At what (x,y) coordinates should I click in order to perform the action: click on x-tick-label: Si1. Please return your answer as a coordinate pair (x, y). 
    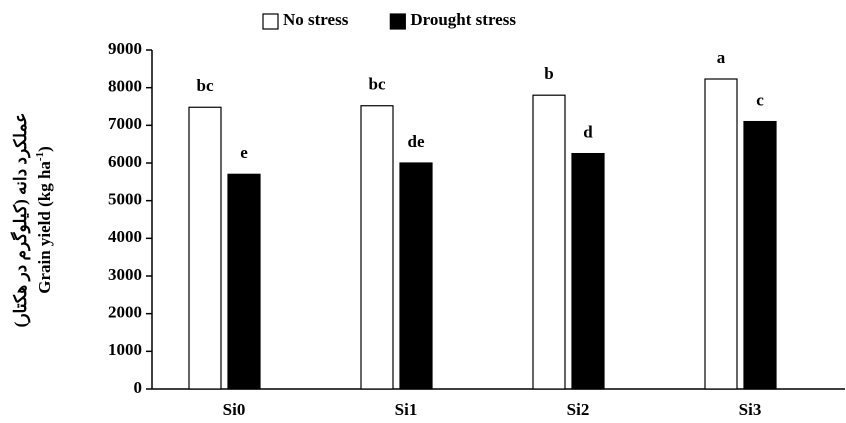
    Looking at the image, I should click on (406, 409).